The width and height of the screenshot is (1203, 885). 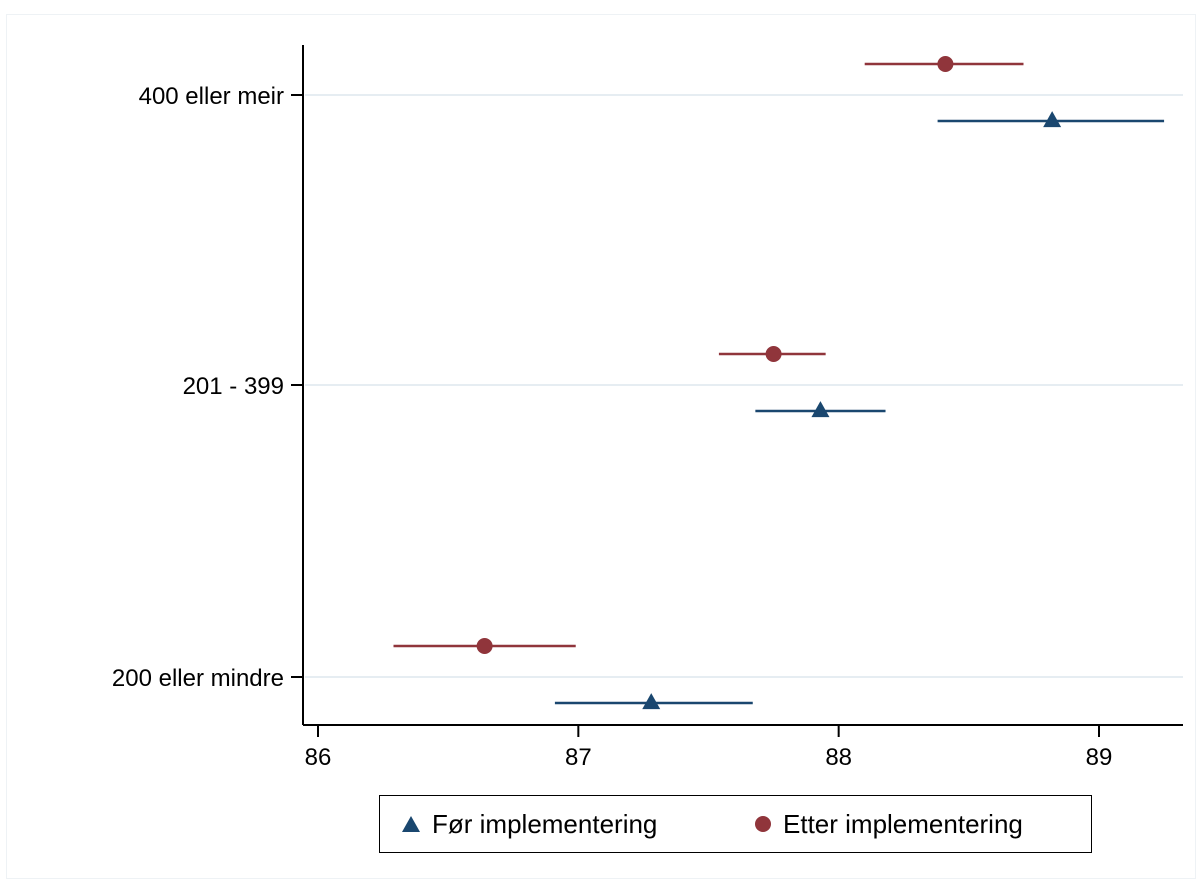 What do you see at coordinates (411, 824) in the screenshot?
I see `triangle-marker-icon` at bounding box center [411, 824].